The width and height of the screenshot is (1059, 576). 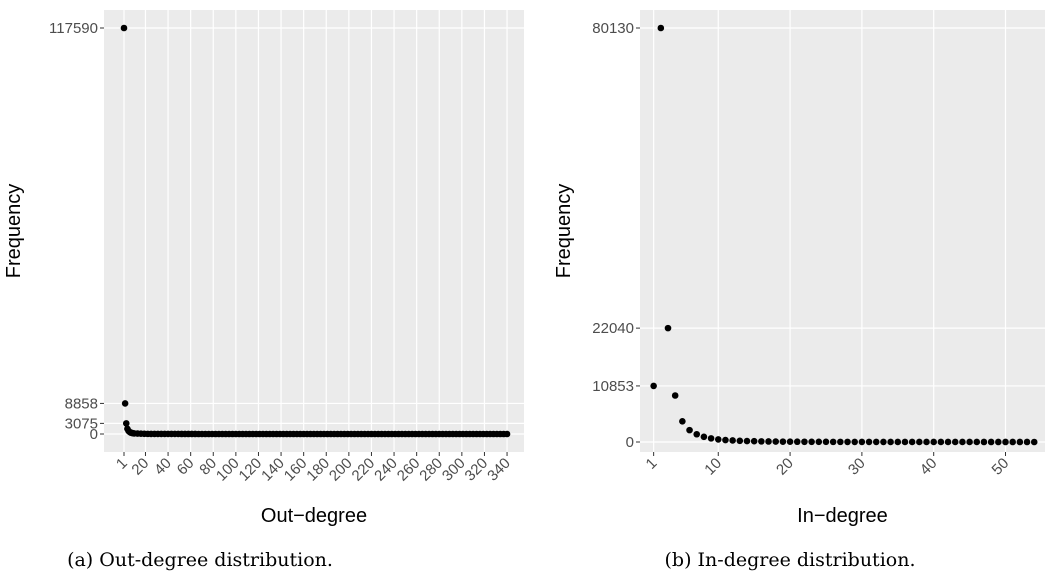 What do you see at coordinates (499, 470) in the screenshot?
I see `x-tick-label: 340` at bounding box center [499, 470].